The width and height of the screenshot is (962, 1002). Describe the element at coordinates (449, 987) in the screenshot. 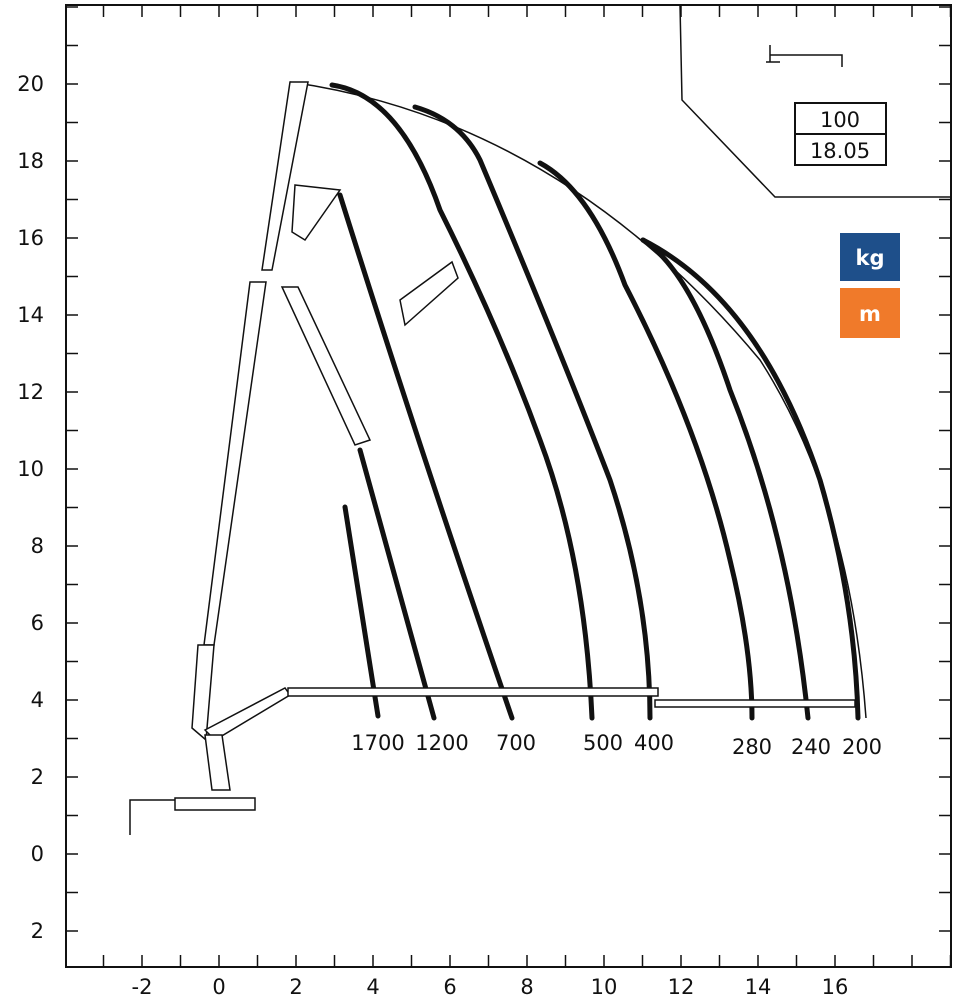

I see `x-tick-label: 6` at that location.